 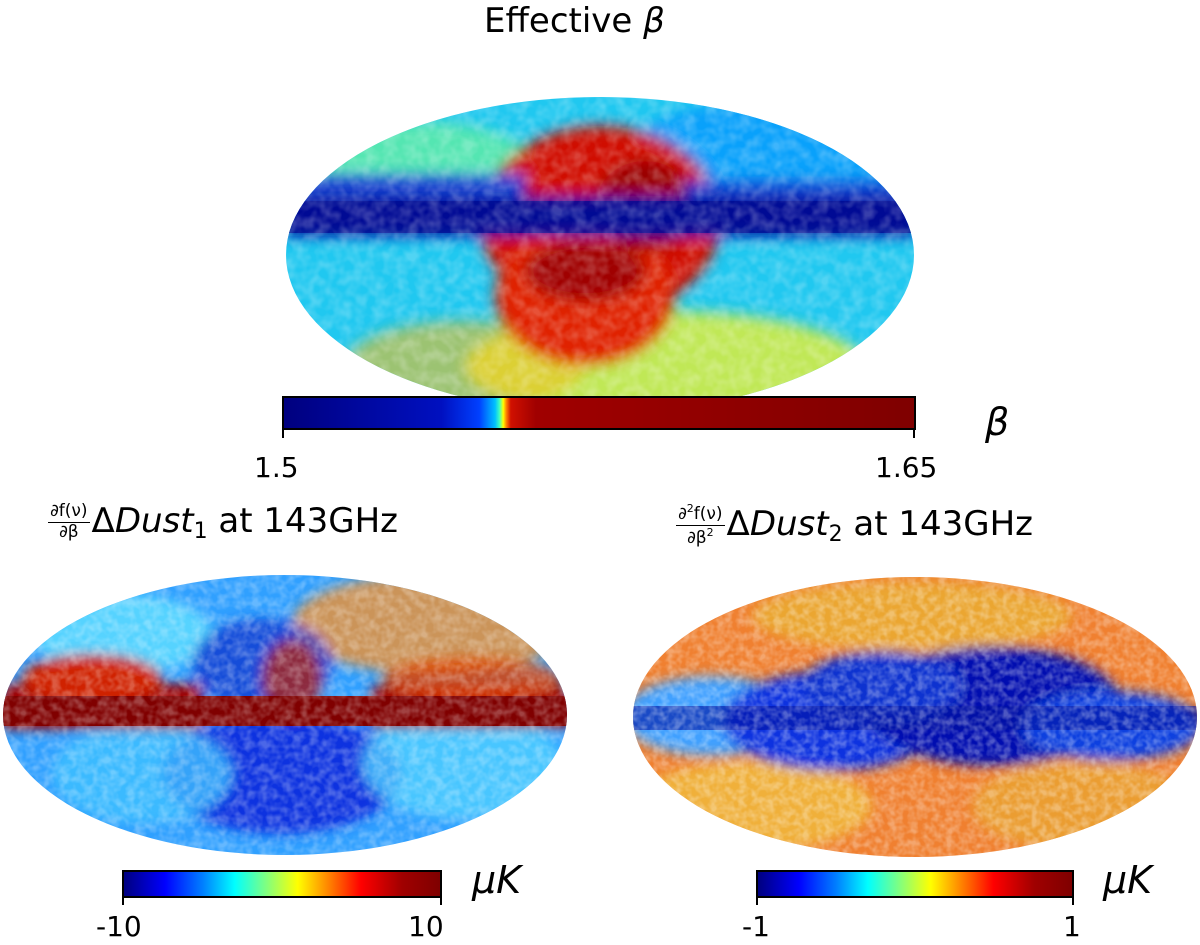 What do you see at coordinates (68, 531) in the screenshot?
I see `fraction-denominator: ∂β` at bounding box center [68, 531].